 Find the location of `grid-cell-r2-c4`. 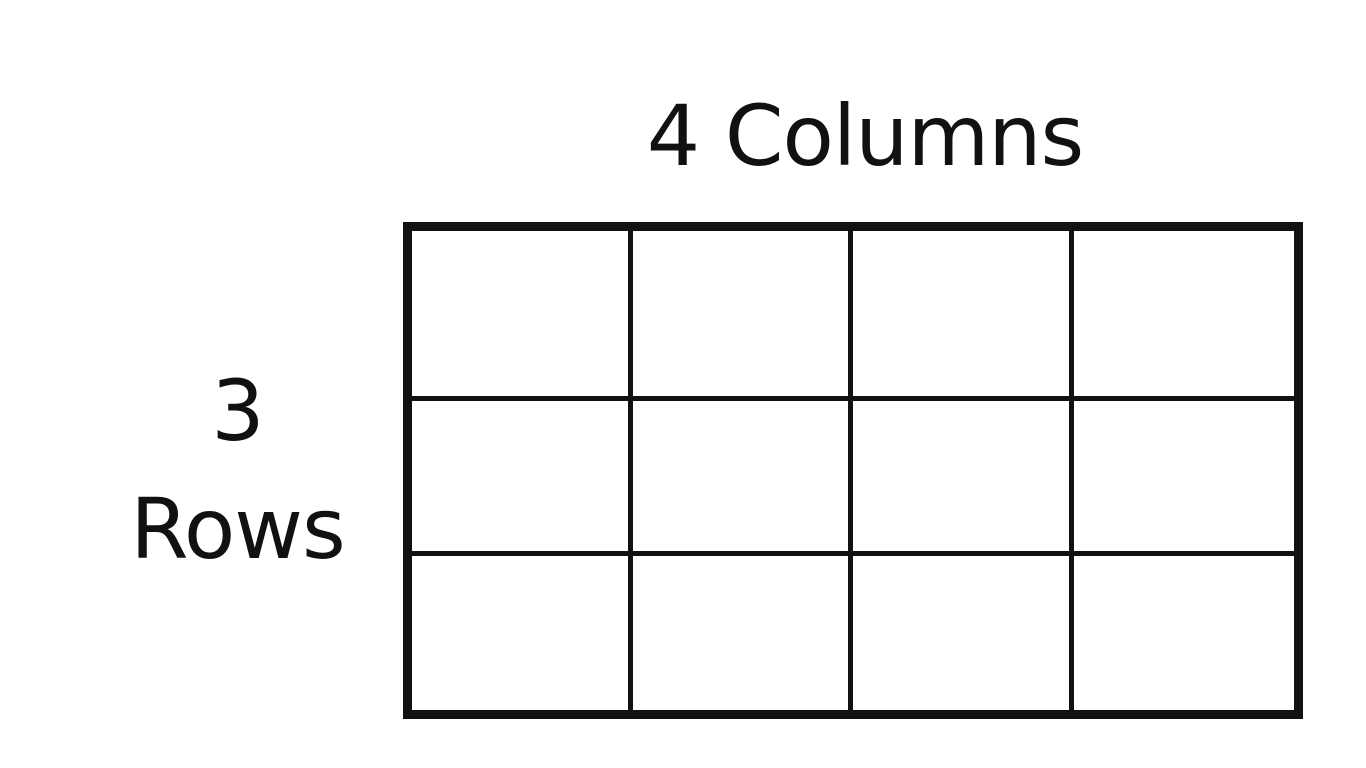

grid-cell-r2-c4 is located at coordinates (1183, 478).